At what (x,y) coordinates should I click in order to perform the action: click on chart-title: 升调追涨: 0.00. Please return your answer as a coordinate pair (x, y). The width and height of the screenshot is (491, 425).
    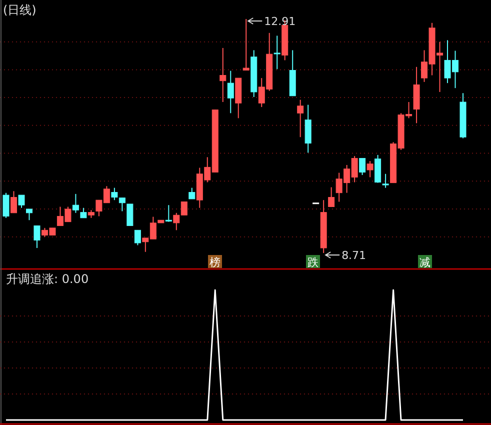
    Looking at the image, I should click on (47, 279).